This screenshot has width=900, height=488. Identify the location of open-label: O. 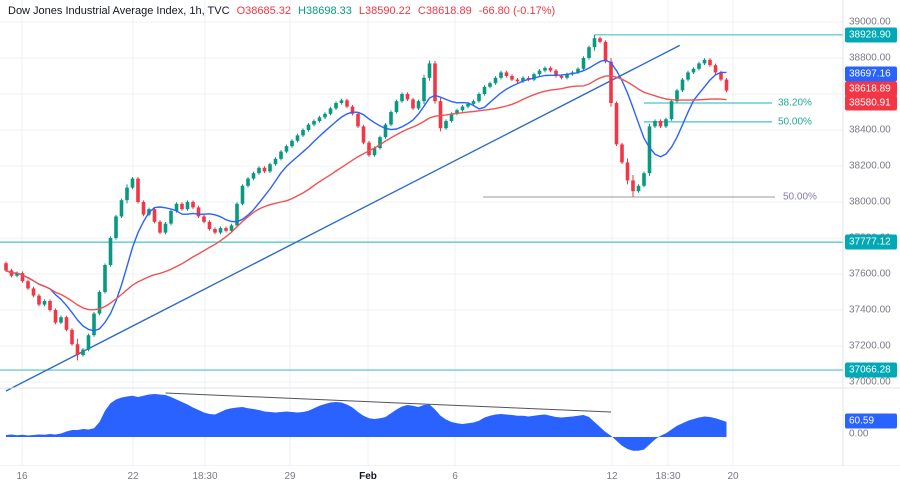
(241, 11).